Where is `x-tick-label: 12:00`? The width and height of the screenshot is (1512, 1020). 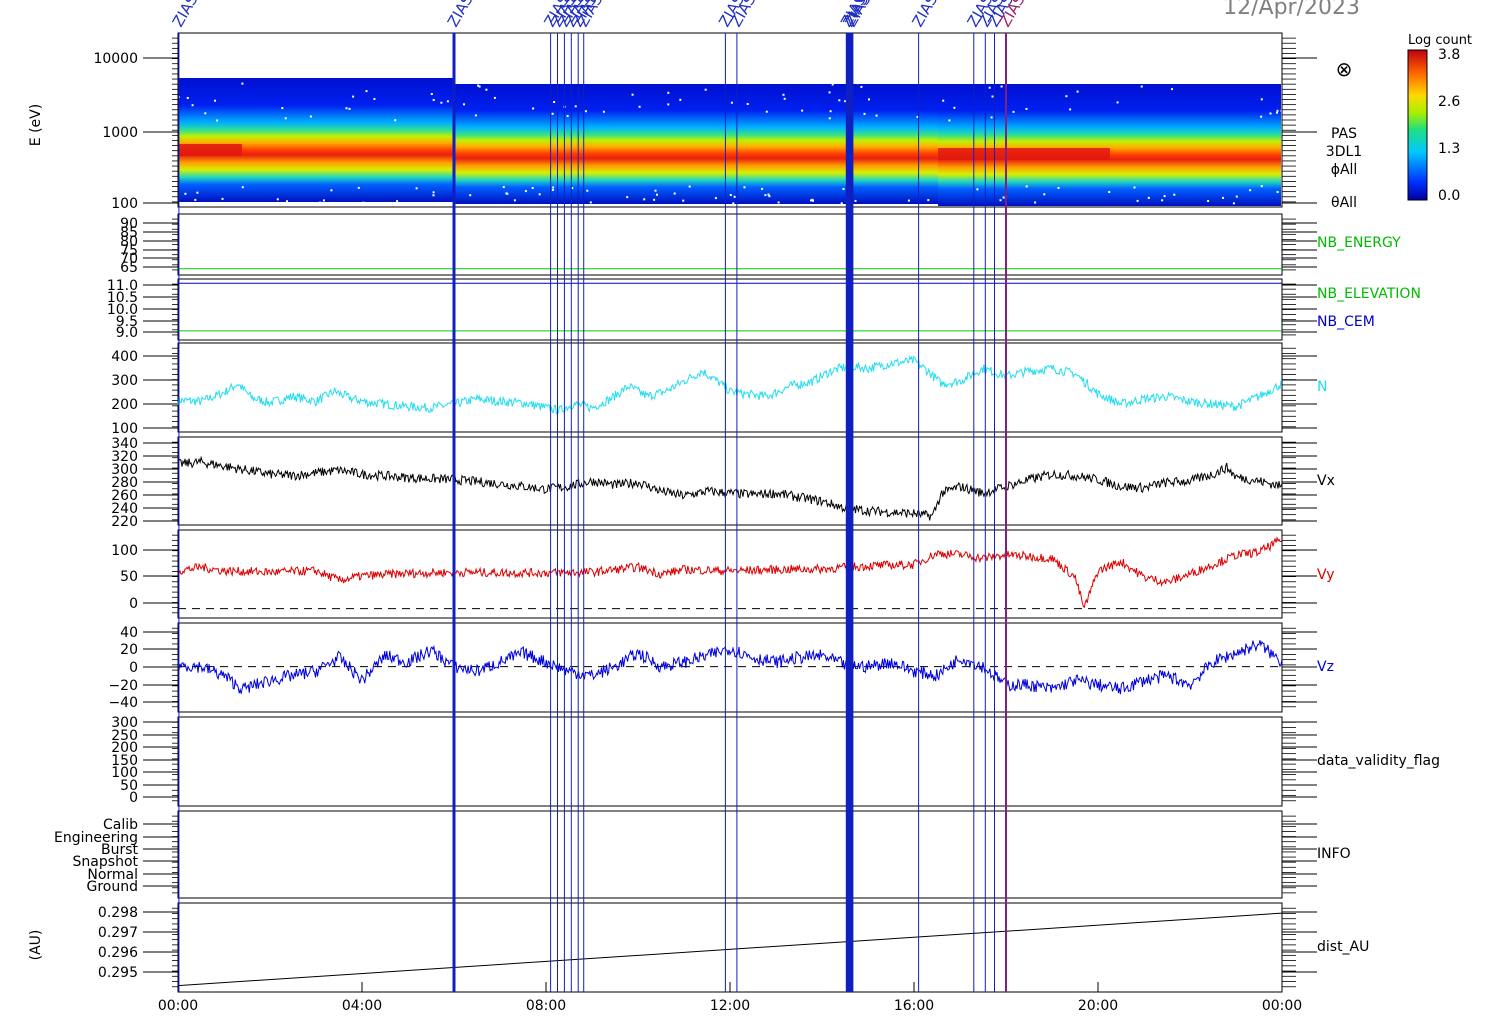 x-tick-label: 12:00 is located at coordinates (730, 1006).